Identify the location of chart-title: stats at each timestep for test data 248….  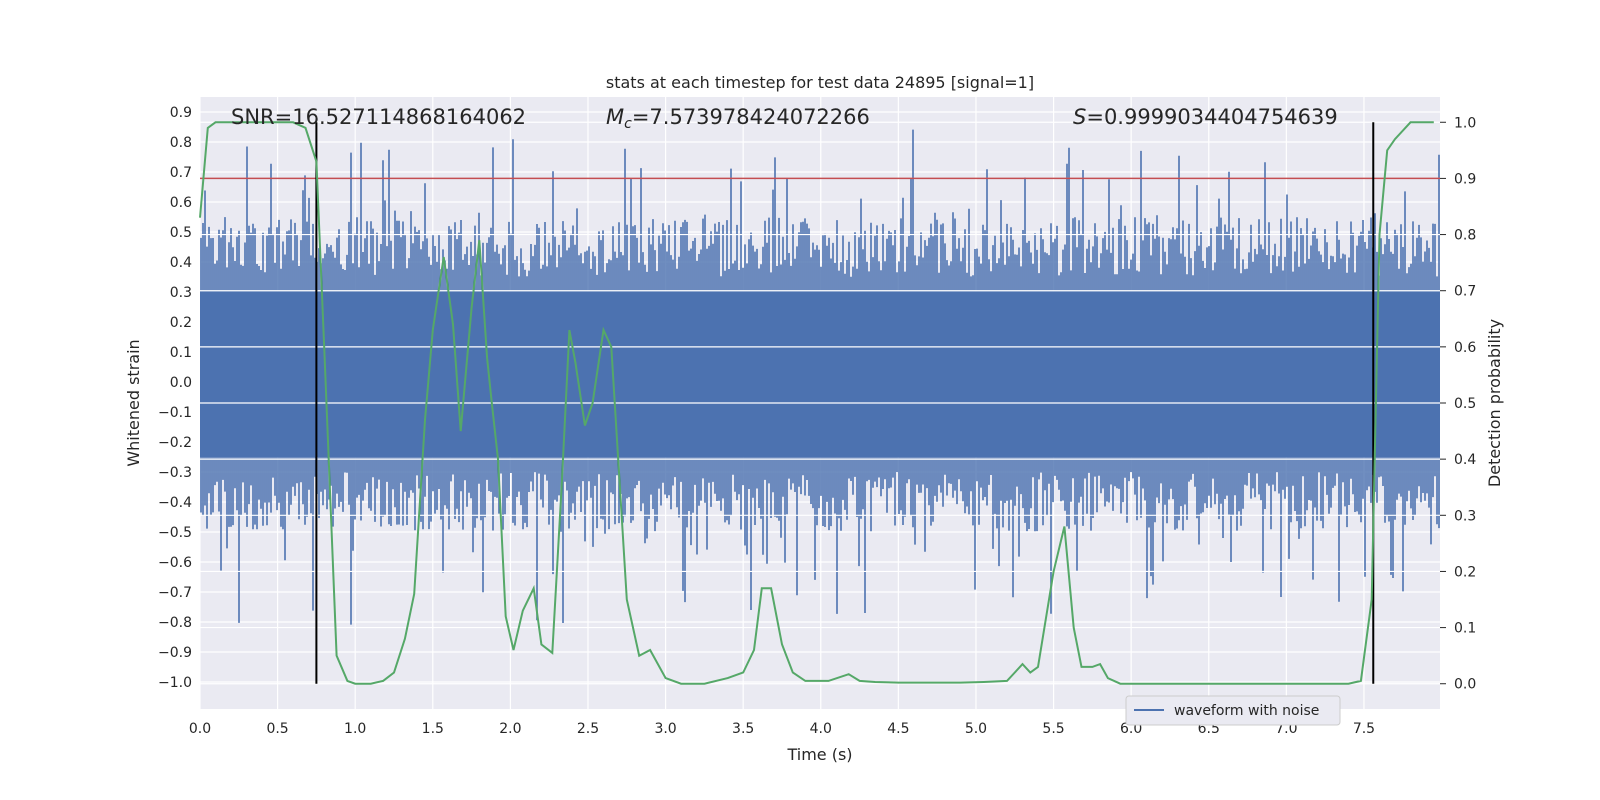
(820, 82).